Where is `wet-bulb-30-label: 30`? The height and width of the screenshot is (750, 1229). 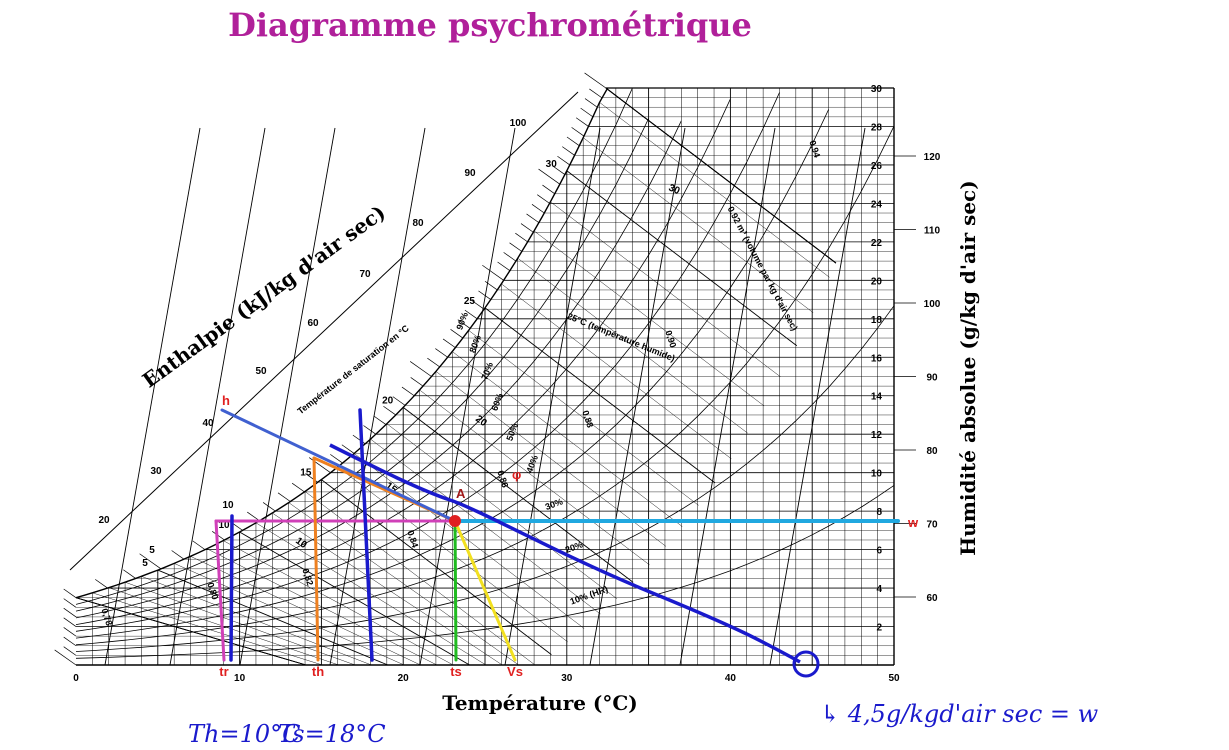
wet-bulb-30-label: 30 is located at coordinates (674, 190).